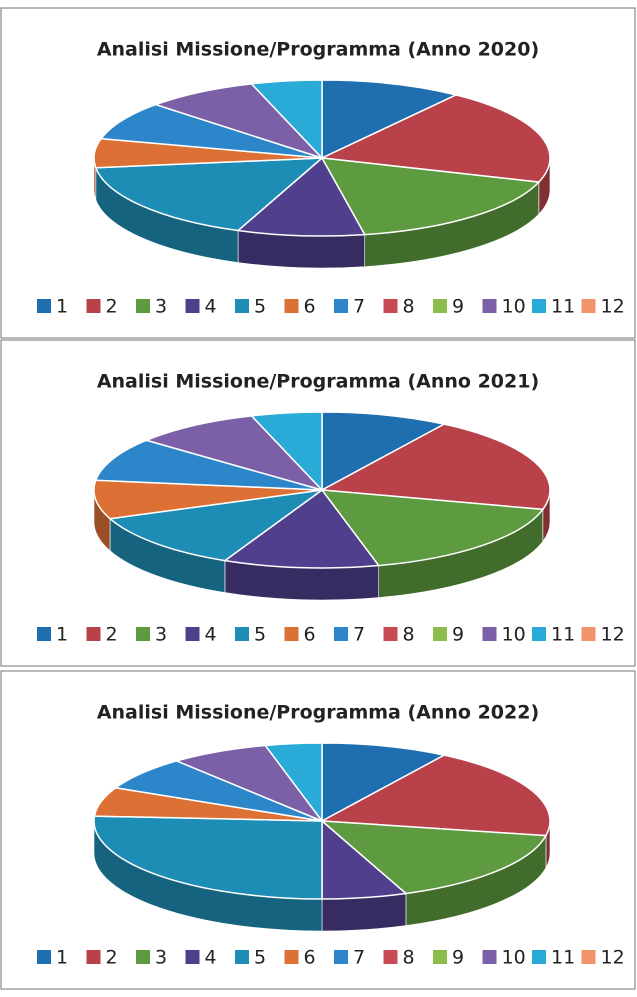 The image size is (637, 997). What do you see at coordinates (318, 713) in the screenshot?
I see `chart-title: Analisi Missione/Programma (Anno 2022)` at bounding box center [318, 713].